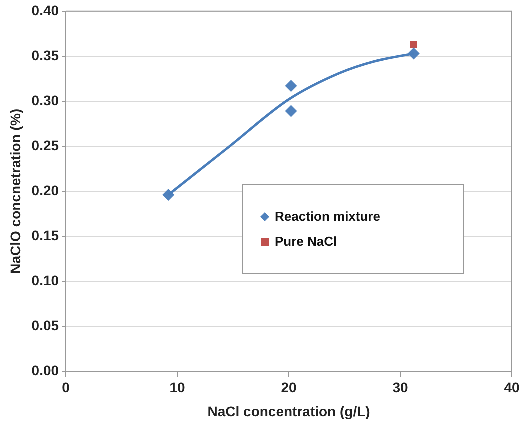 The height and width of the screenshot is (427, 524). I want to click on y-tick-label: 0.15, so click(46, 235).